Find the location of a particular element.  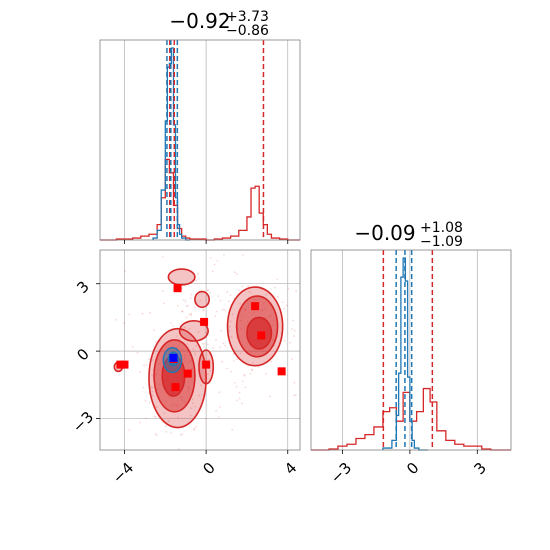

series-red-histogram is located at coordinates (200, 199).